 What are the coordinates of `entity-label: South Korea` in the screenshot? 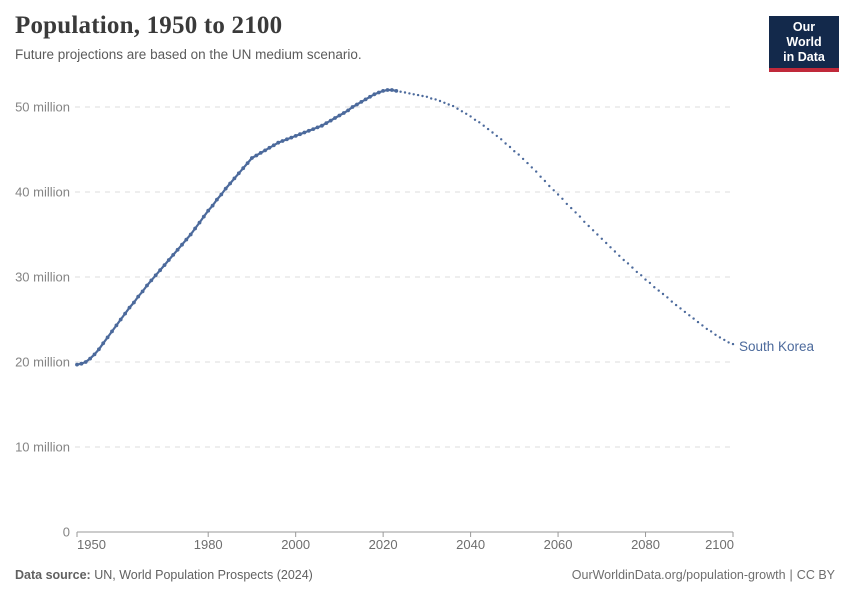 It's located at (777, 346).